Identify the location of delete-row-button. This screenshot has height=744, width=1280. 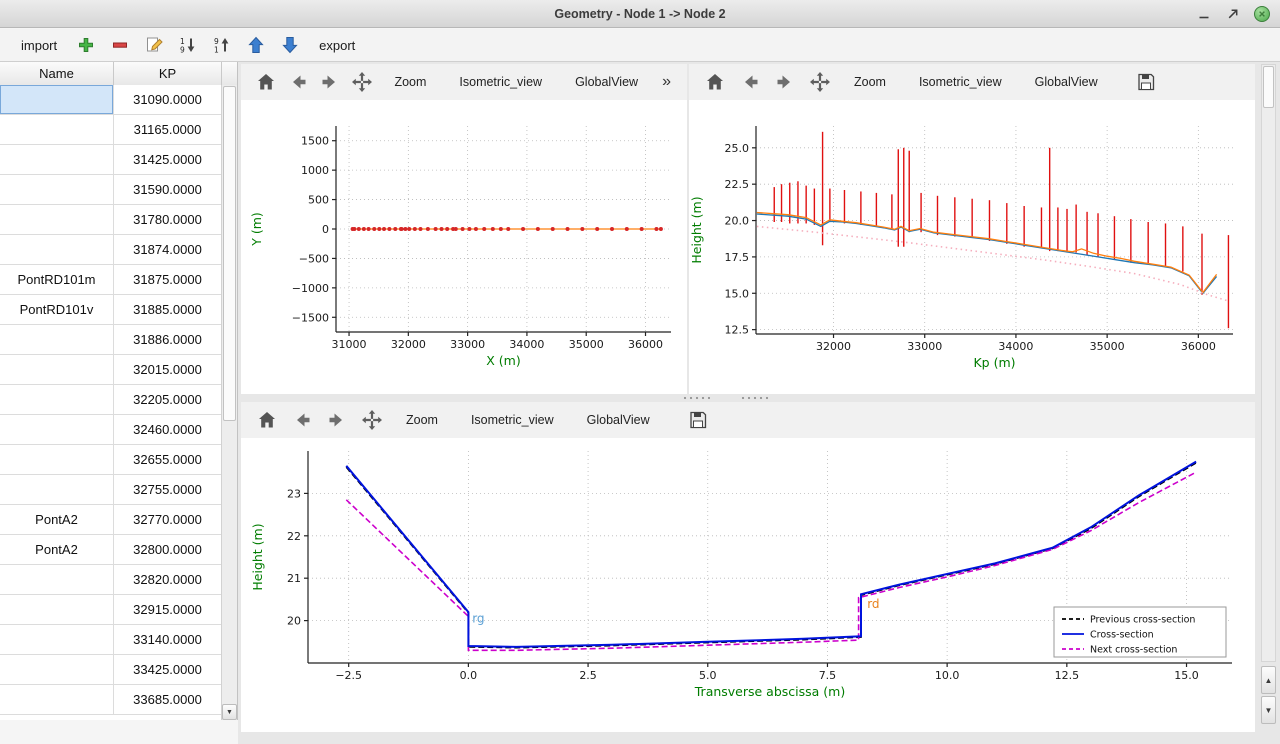
(120, 45).